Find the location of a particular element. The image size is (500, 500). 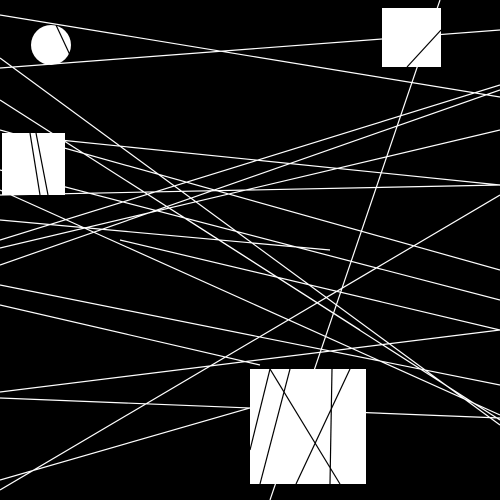

rect-shape-bottom is located at coordinates (308, 426).